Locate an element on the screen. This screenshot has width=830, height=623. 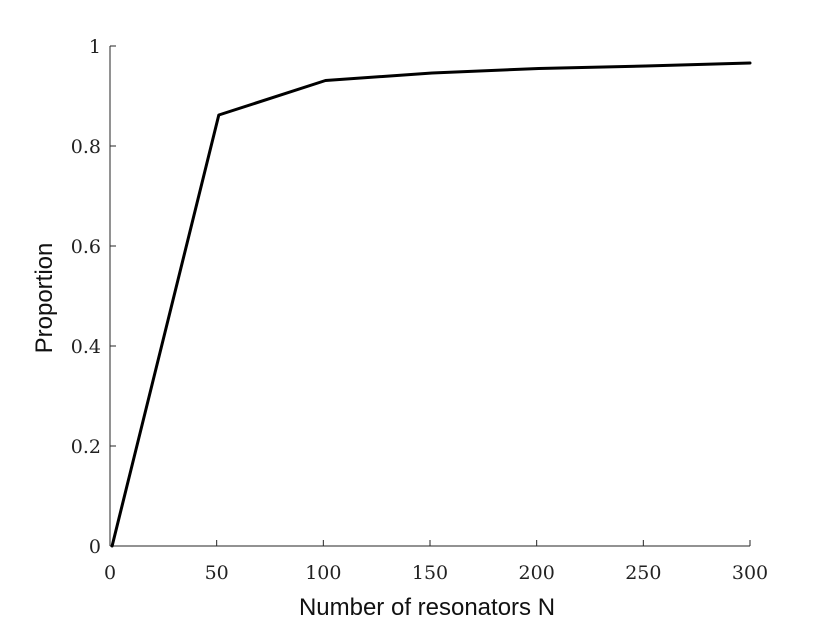
y-tick-label: 0 is located at coordinates (95, 547).